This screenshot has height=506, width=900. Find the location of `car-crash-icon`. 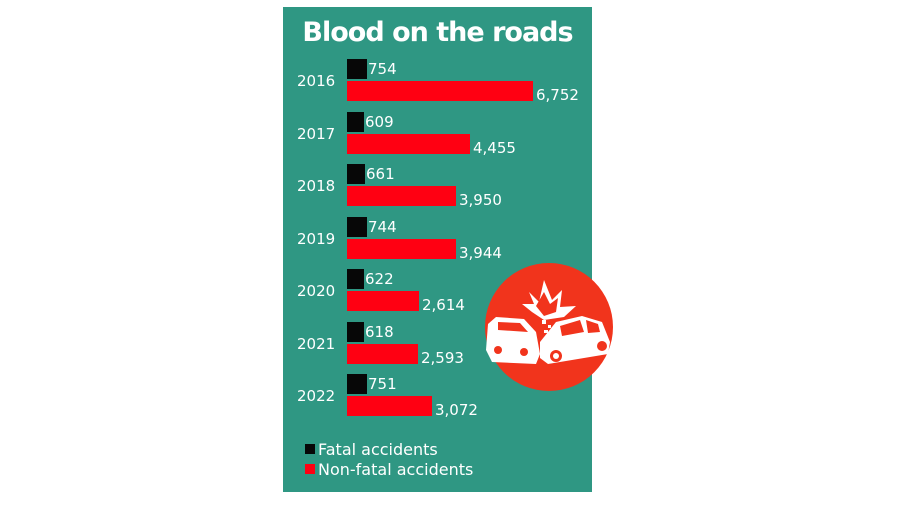

car-crash-icon is located at coordinates (549, 327).